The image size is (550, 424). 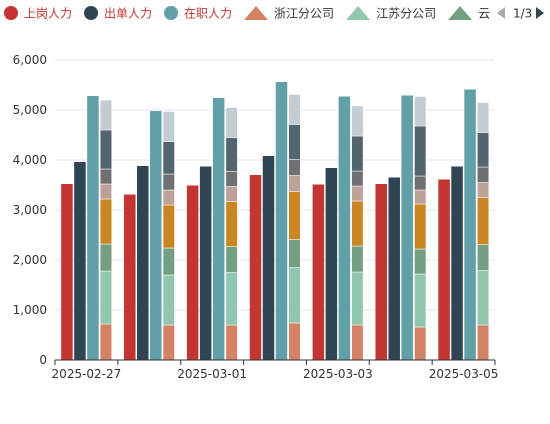 I want to click on bar-2025-03-02-s2, so click(x=268, y=258).